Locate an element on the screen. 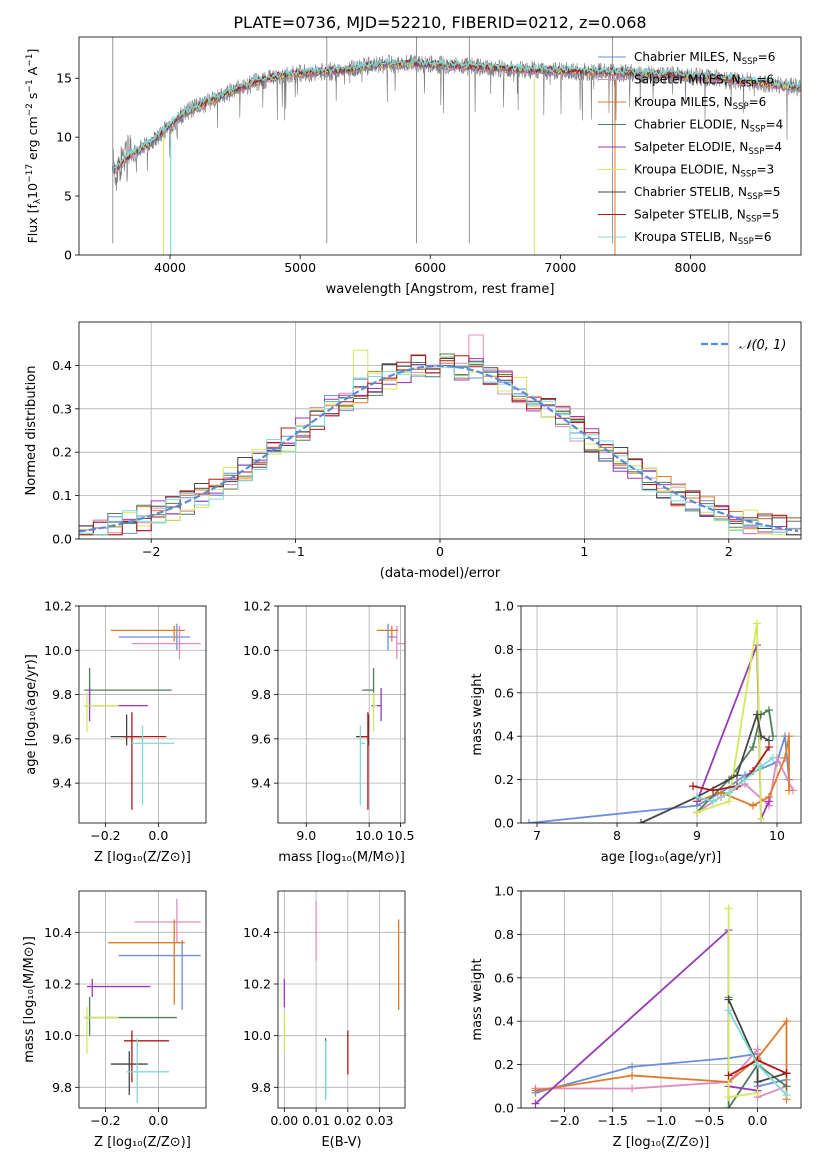 The width and height of the screenshot is (819, 1170). x-tick-label: 0.00 is located at coordinates (284, 1120).